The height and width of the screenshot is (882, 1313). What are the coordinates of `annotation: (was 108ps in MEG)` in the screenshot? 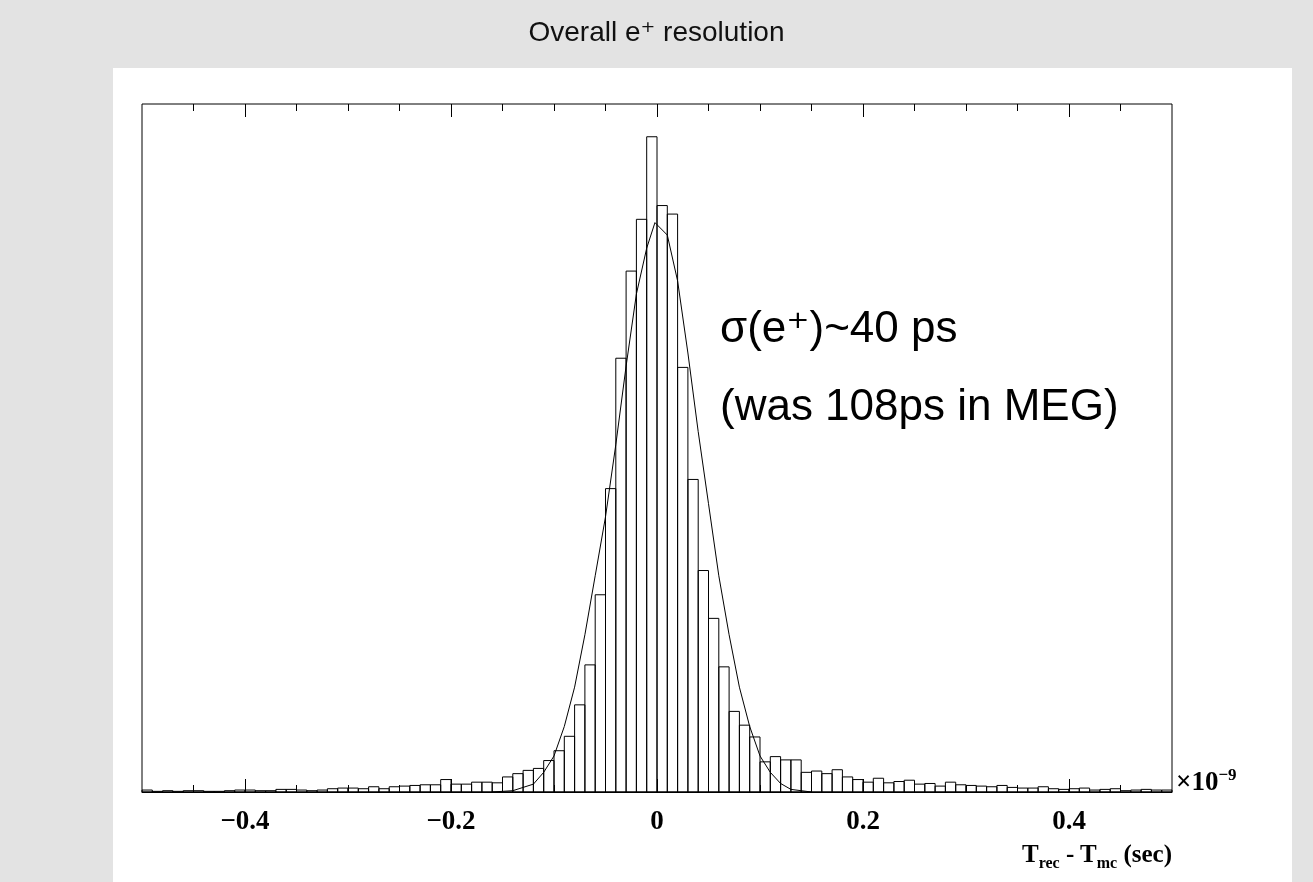 It's located at (919, 404).